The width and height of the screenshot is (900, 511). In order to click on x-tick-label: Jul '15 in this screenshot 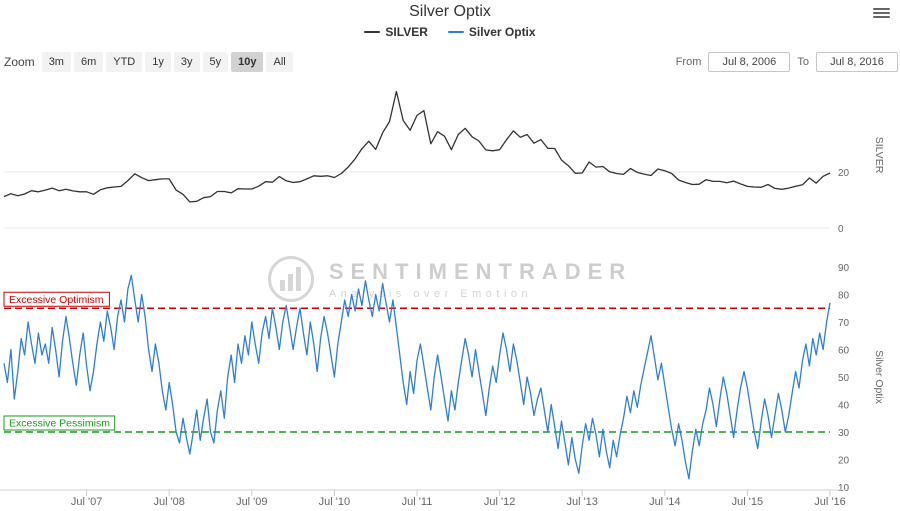, I will do `click(747, 502)`.